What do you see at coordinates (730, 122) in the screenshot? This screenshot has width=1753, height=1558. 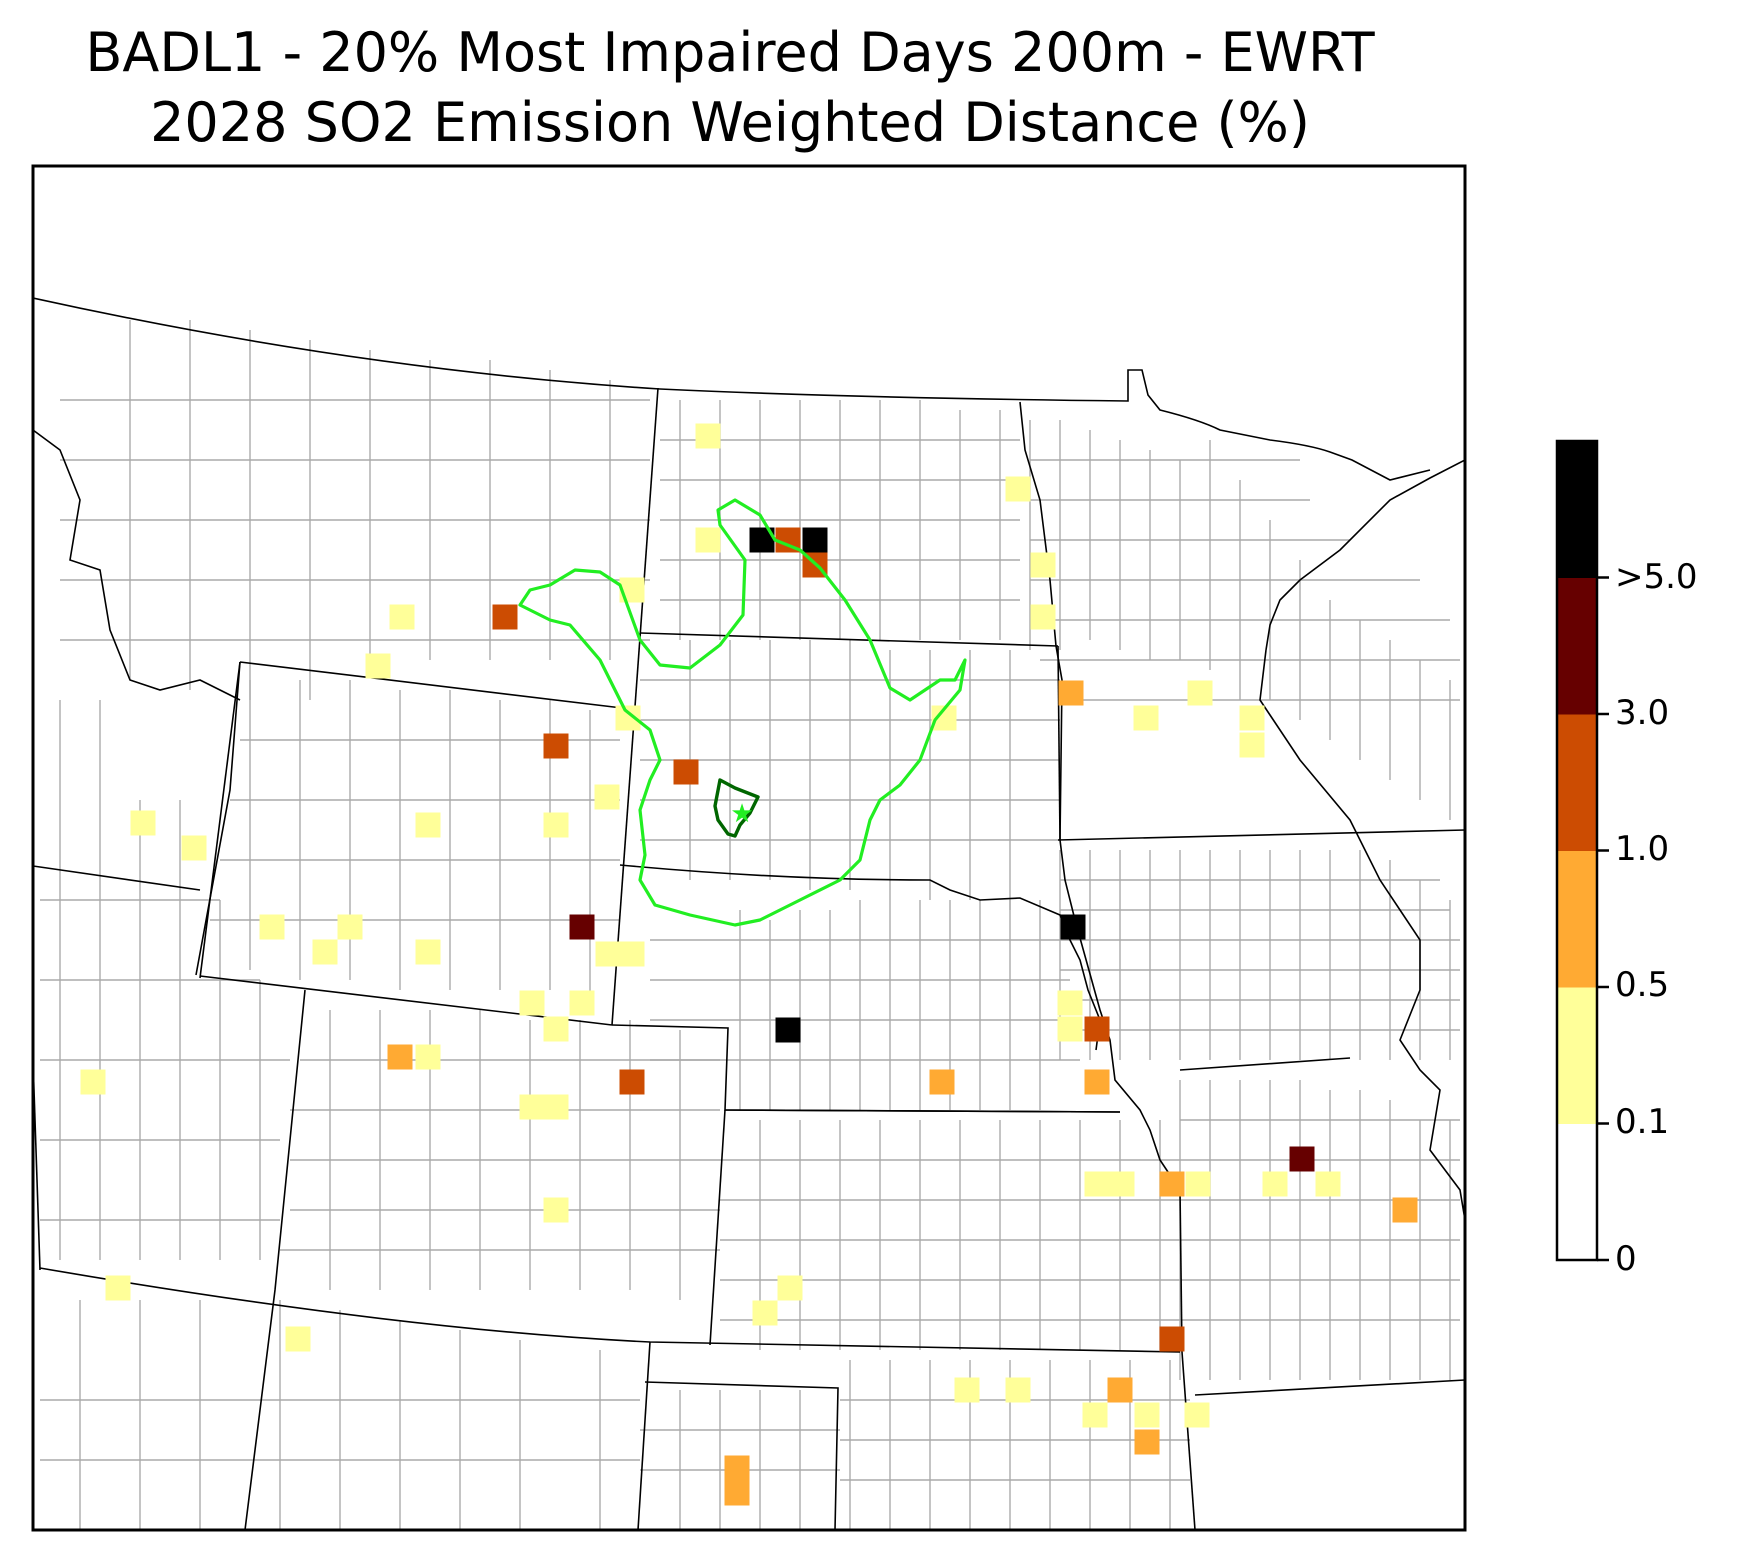 I see `chart-title-line-2: 2028 SO2 Emission Weighted Distance (%)` at bounding box center [730, 122].